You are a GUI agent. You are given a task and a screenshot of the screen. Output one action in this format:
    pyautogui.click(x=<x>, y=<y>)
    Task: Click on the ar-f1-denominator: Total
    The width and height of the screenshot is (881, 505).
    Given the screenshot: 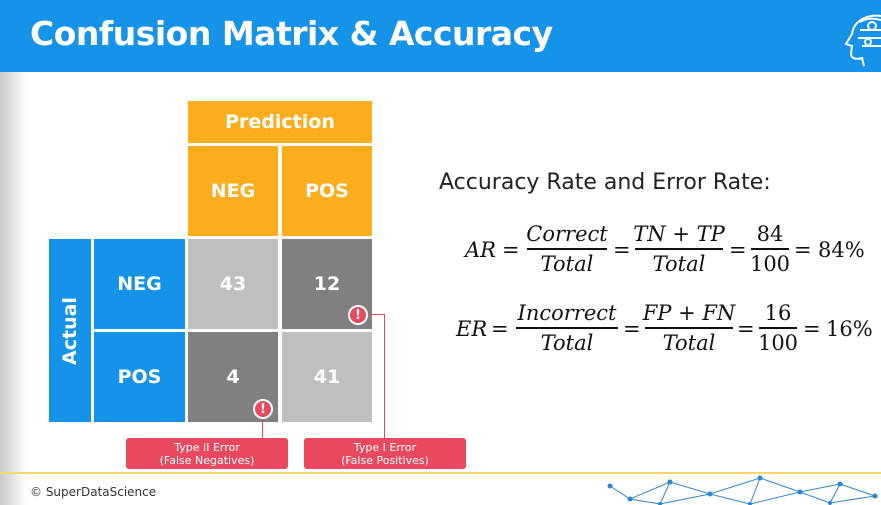 What is the action you would take?
    pyautogui.click(x=567, y=263)
    